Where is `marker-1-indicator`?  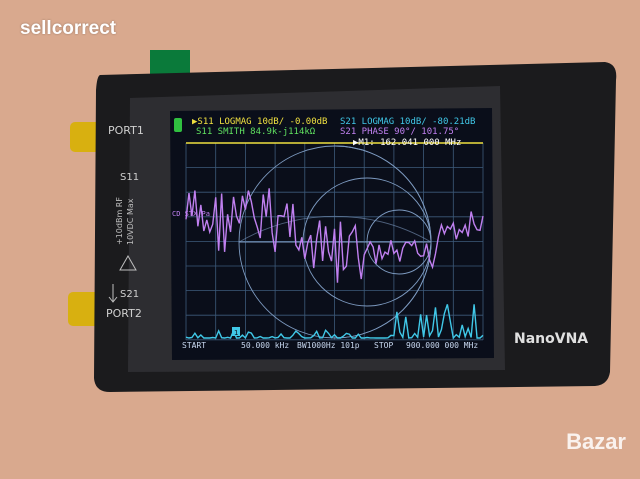
marker-1-indicator is located at coordinates (236, 331).